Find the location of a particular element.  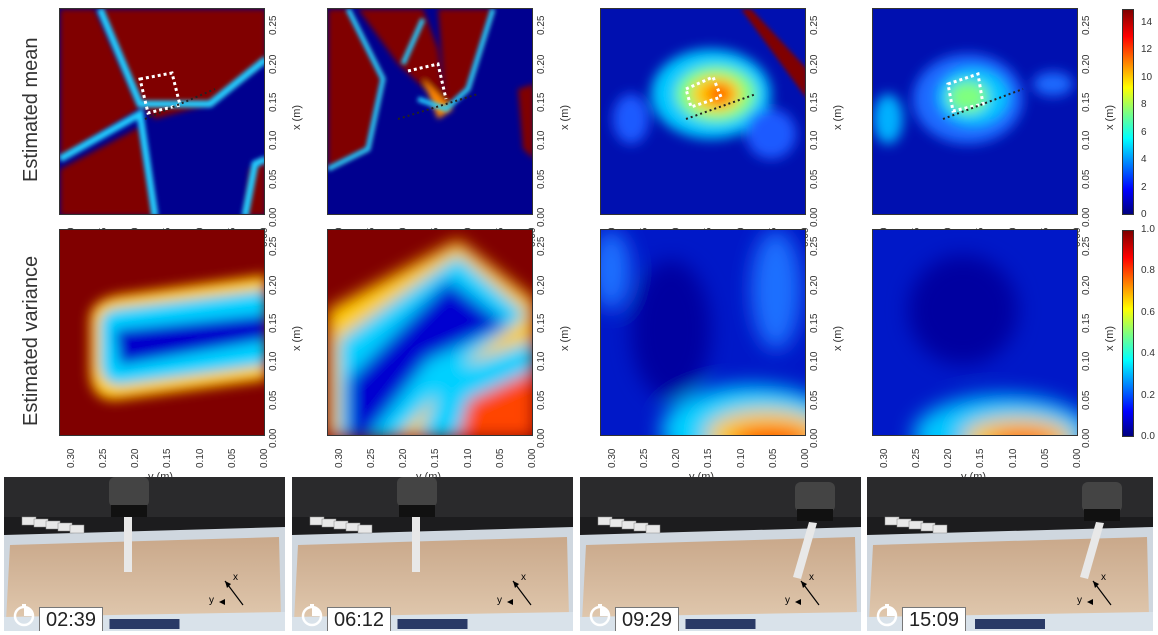

colorbar-mean-tick: 2 is located at coordinates (1144, 187).